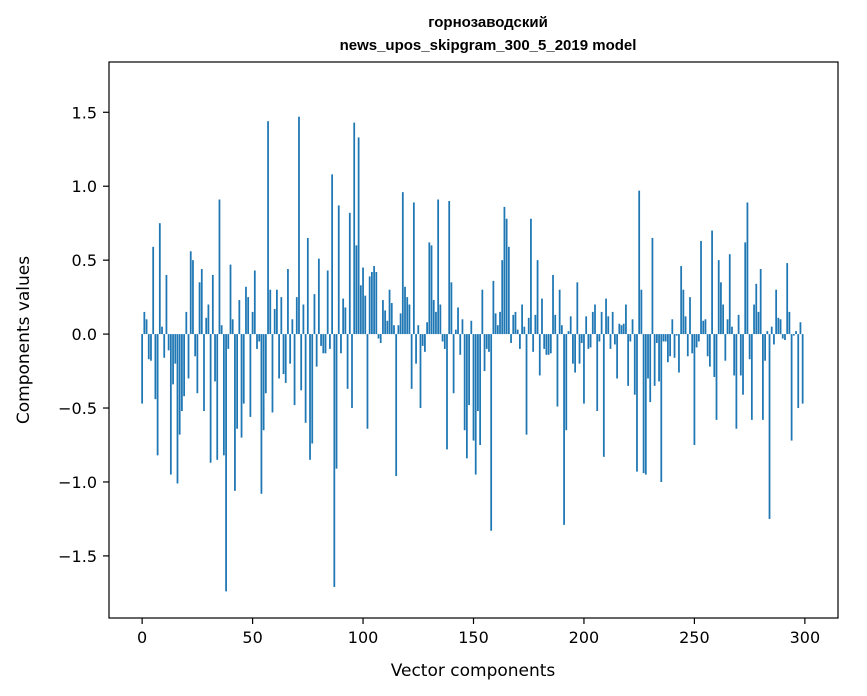 The width and height of the screenshot is (867, 696). Describe the element at coordinates (77, 408) in the screenshot. I see `y-tick-label: −0.5` at that location.